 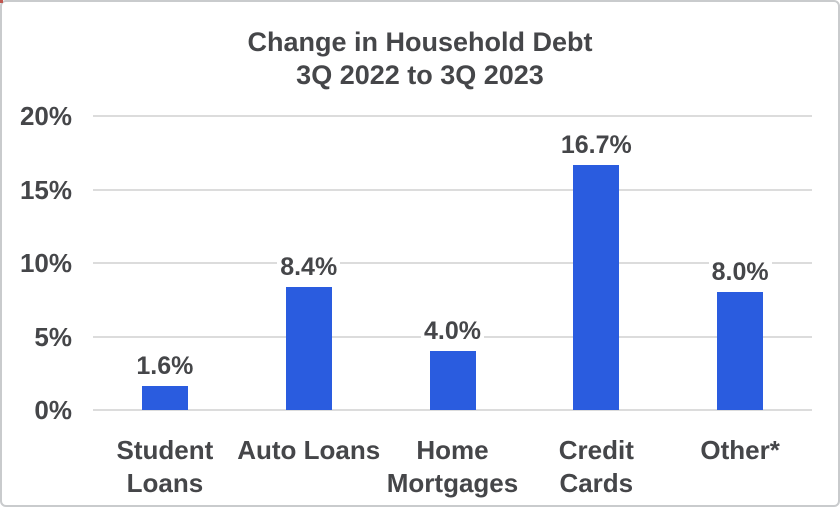 I want to click on bar-value-label: 8.0%, so click(x=740, y=272).